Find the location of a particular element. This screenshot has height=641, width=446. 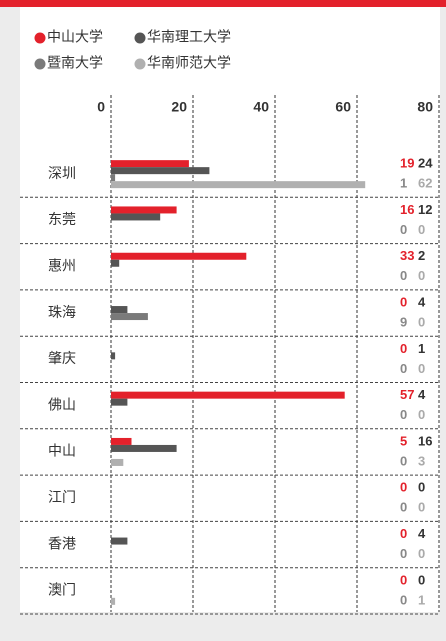

value-label: 24 is located at coordinates (425, 163).